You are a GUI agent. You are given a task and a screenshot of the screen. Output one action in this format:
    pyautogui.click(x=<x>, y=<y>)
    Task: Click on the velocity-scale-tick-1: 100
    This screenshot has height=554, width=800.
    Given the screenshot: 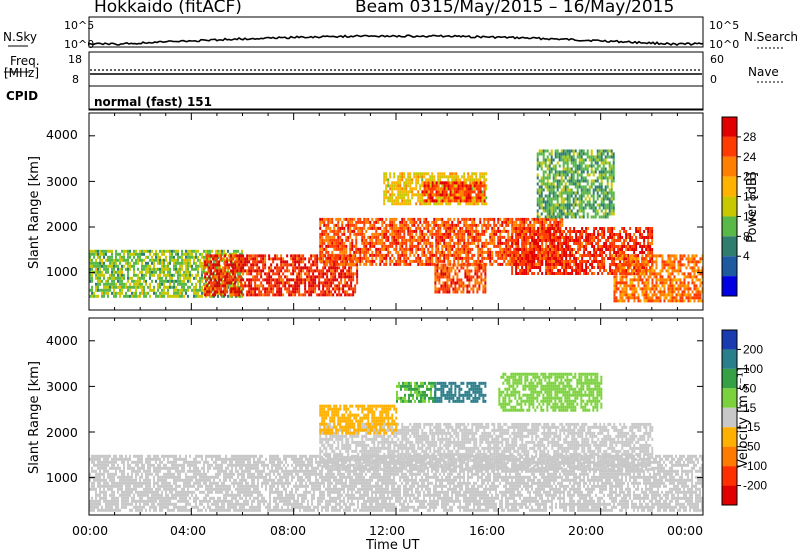 What is the action you would take?
    pyautogui.click(x=753, y=369)
    